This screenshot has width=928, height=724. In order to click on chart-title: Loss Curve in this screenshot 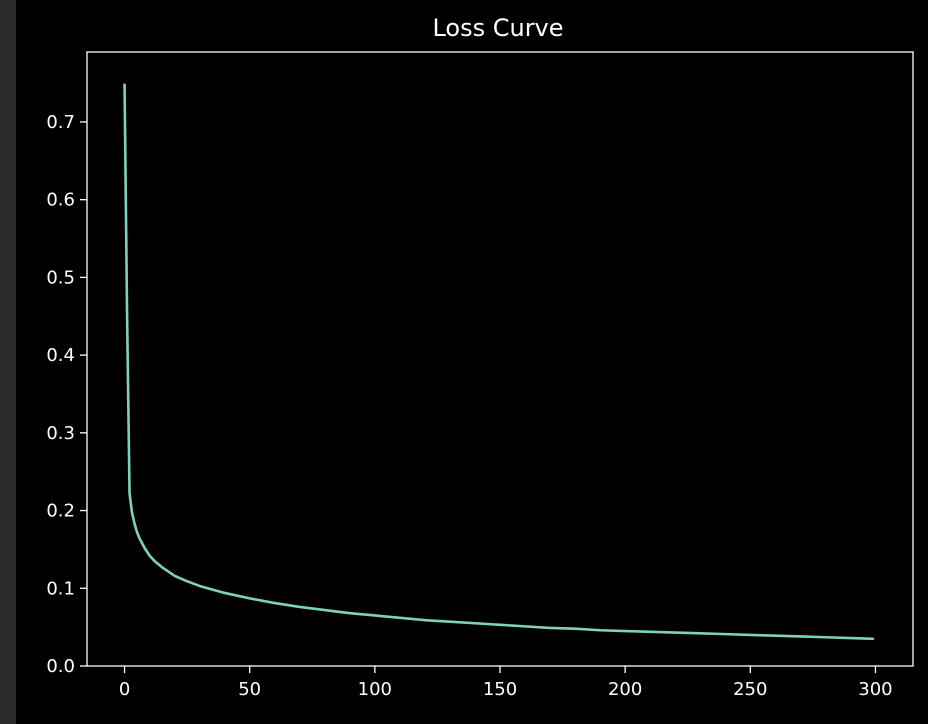, I will do `click(497, 28)`.